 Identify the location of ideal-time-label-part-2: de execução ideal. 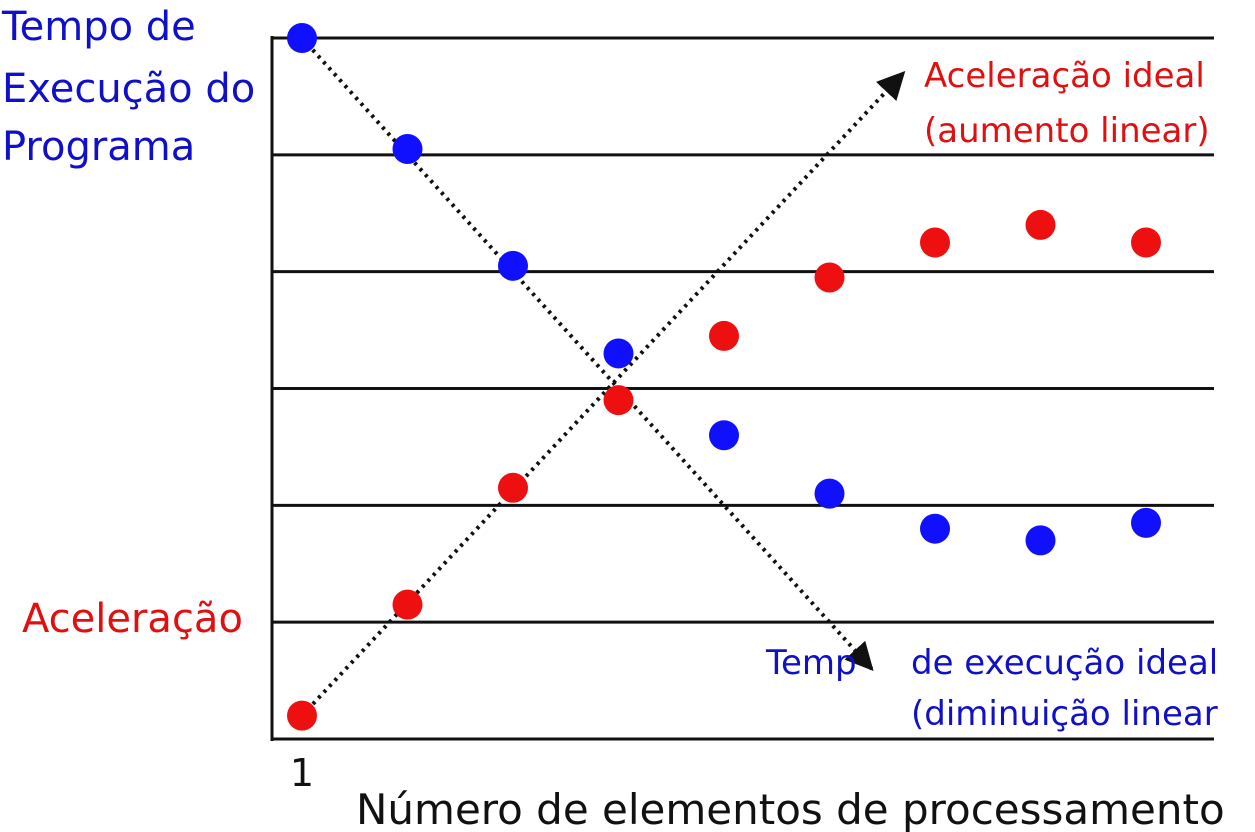
(1064, 663).